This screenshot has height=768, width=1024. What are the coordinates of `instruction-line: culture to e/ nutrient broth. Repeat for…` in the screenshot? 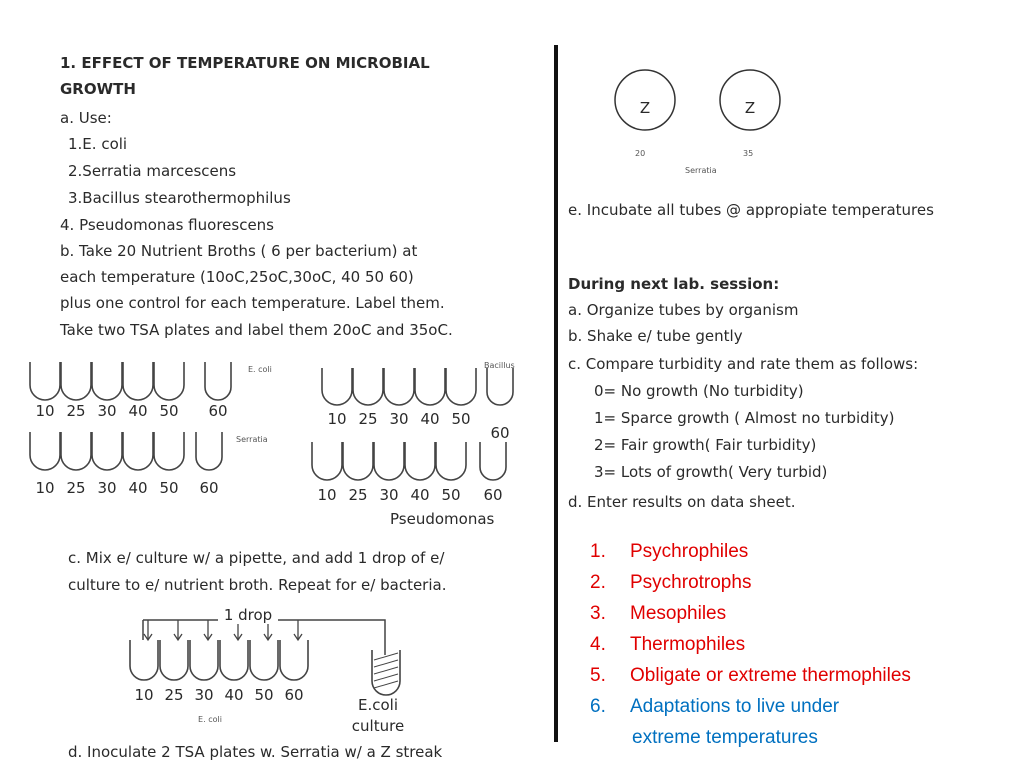 It's located at (257, 585).